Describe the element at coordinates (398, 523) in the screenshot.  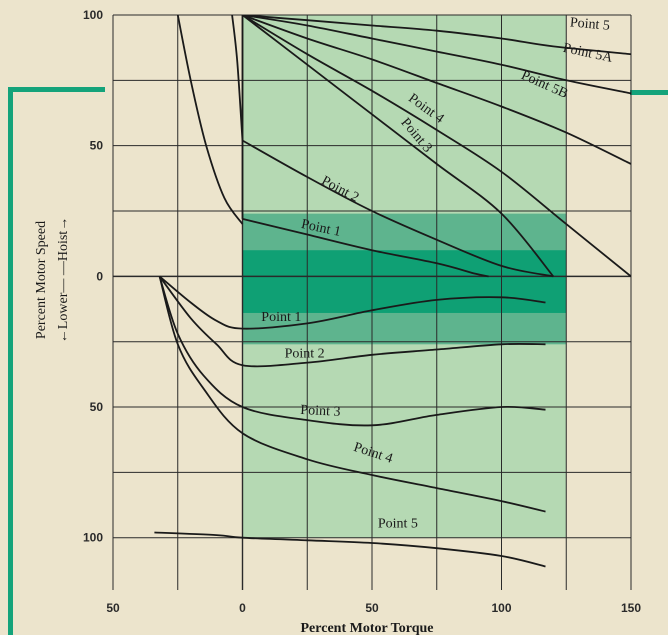
I see `curve-label-11: Point 5` at that location.